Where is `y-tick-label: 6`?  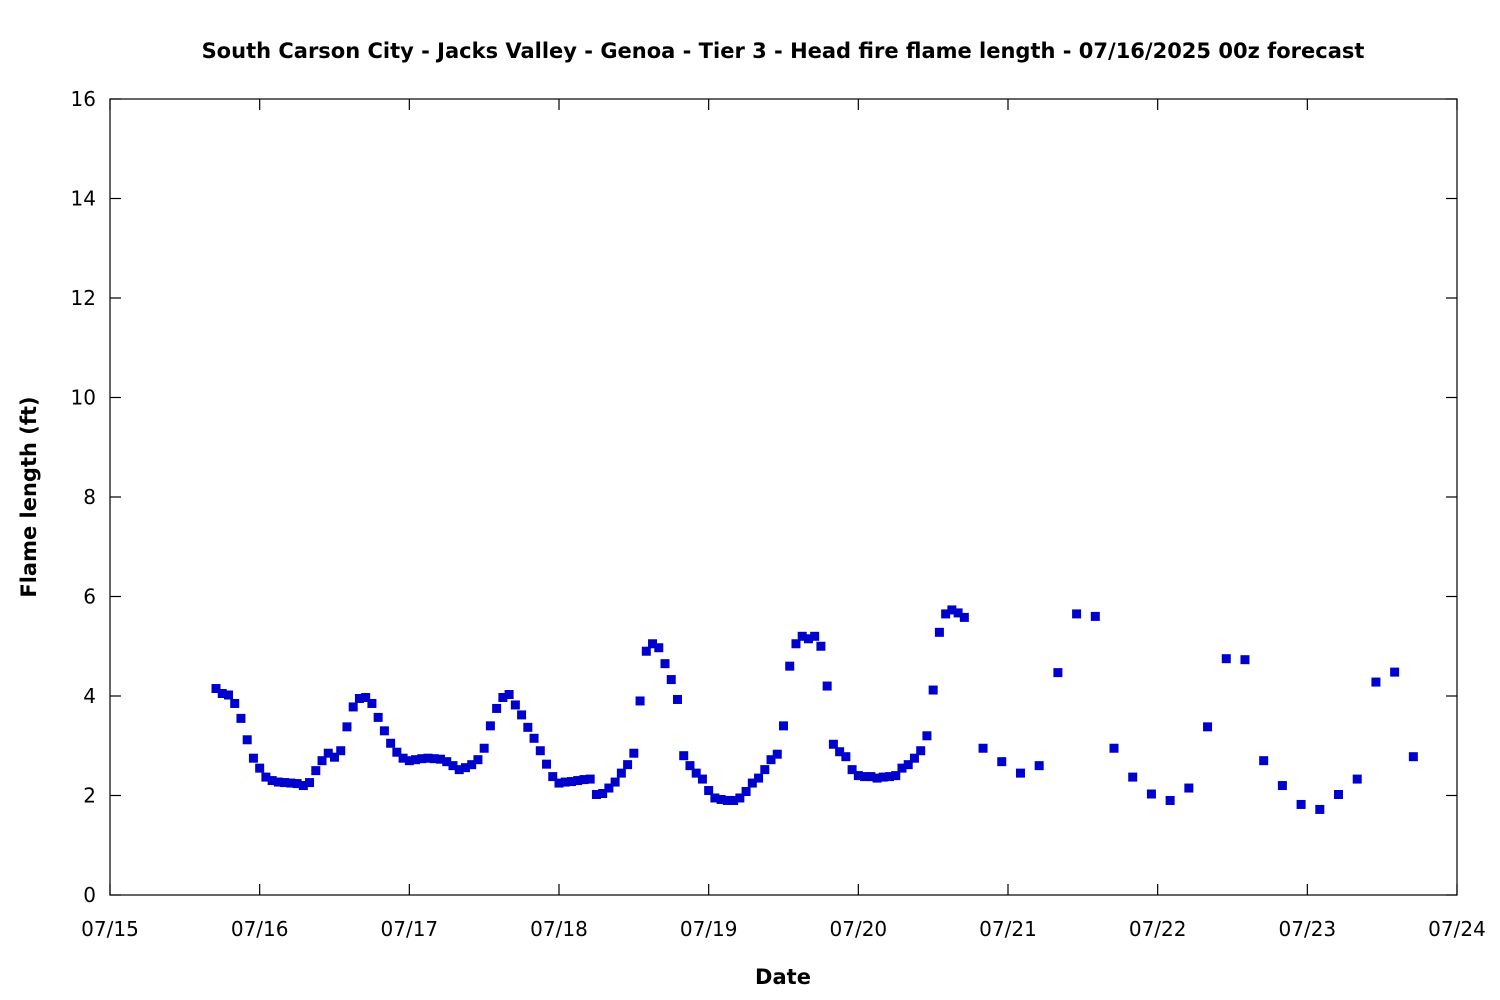 y-tick-label: 6 is located at coordinates (89, 597).